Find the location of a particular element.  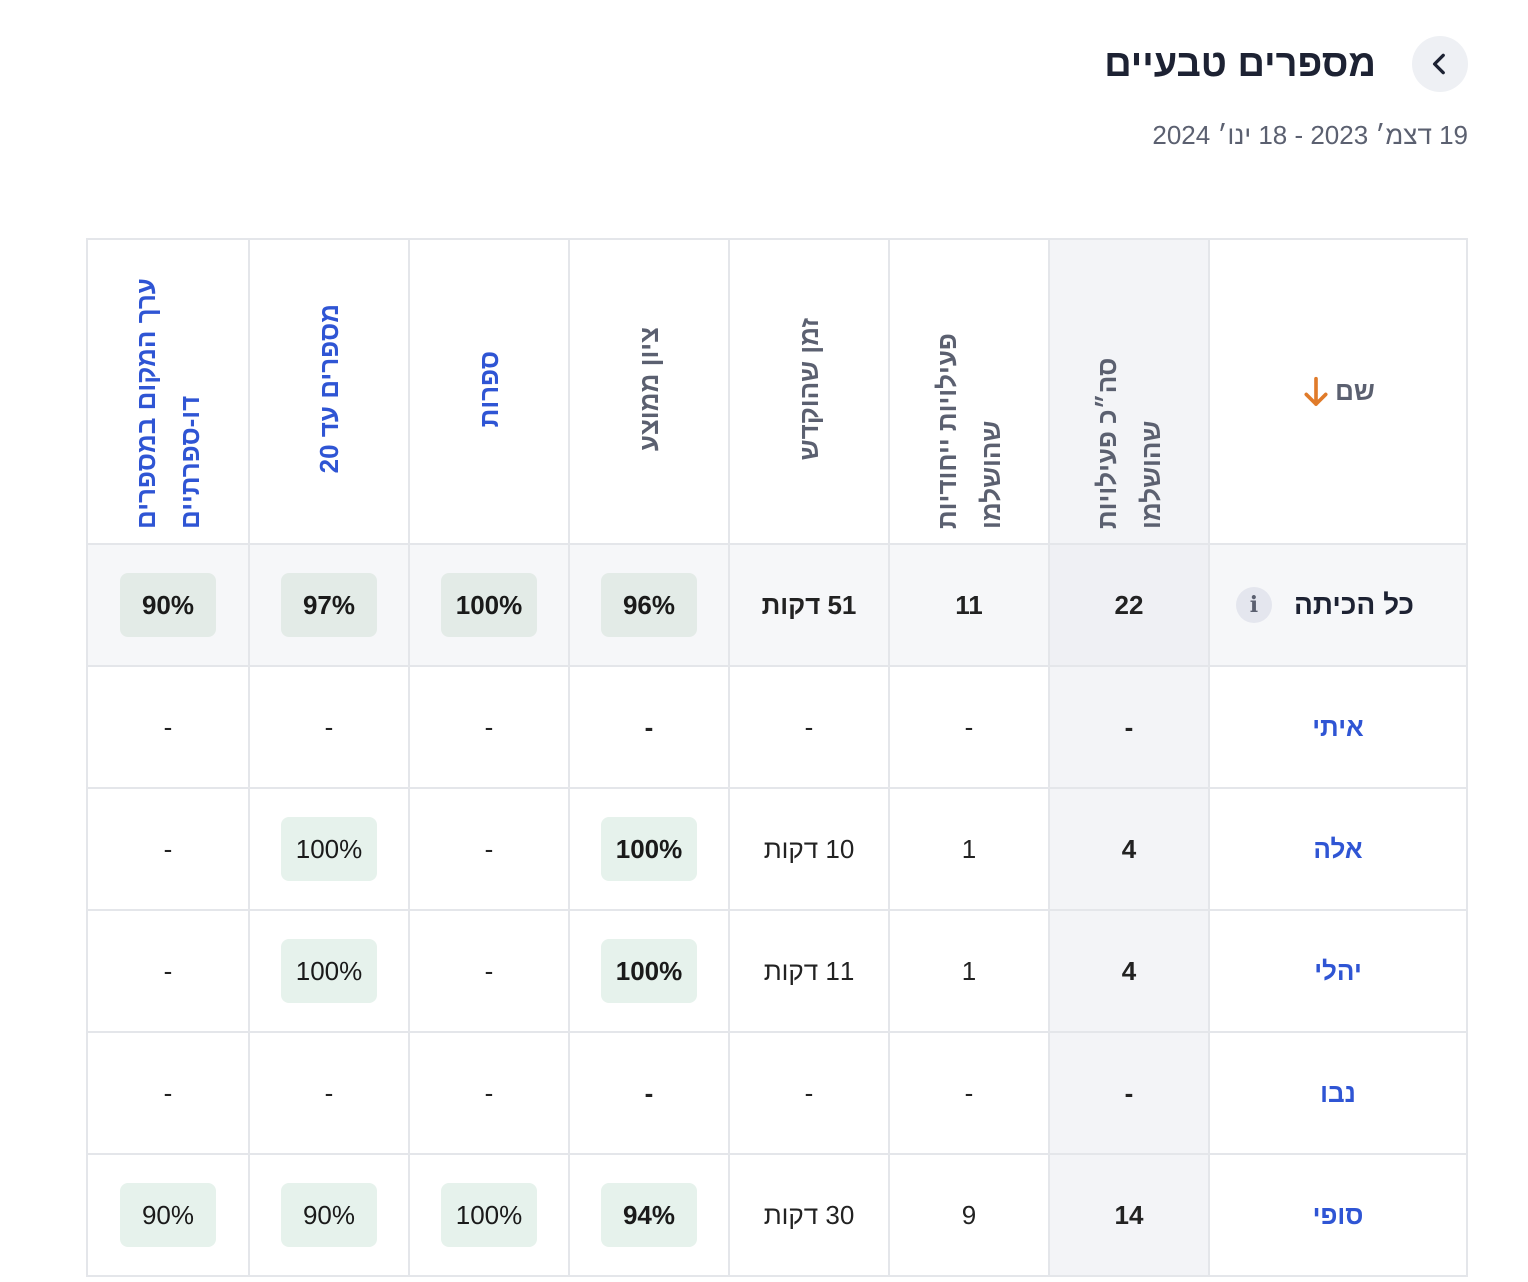

student-name-link: איתי is located at coordinates (1338, 726).